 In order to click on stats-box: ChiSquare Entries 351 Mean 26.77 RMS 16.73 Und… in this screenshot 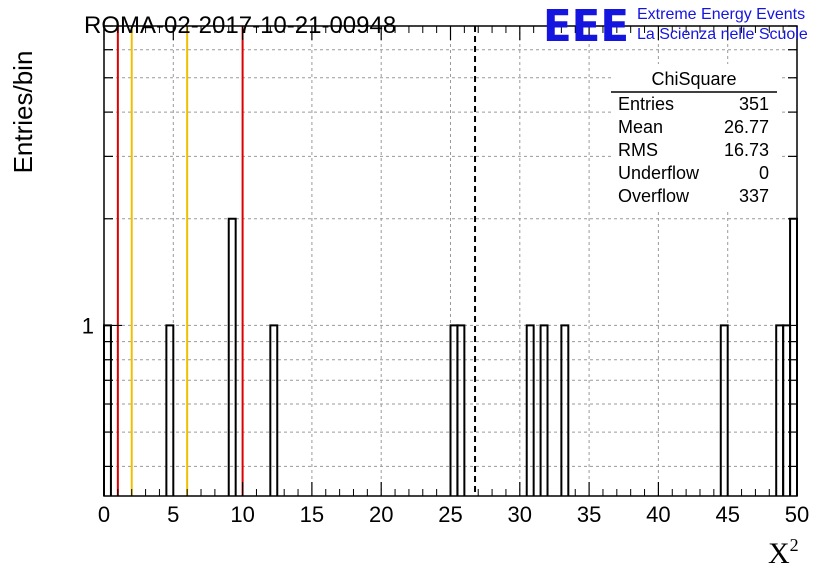, I will do `click(695, 136)`.